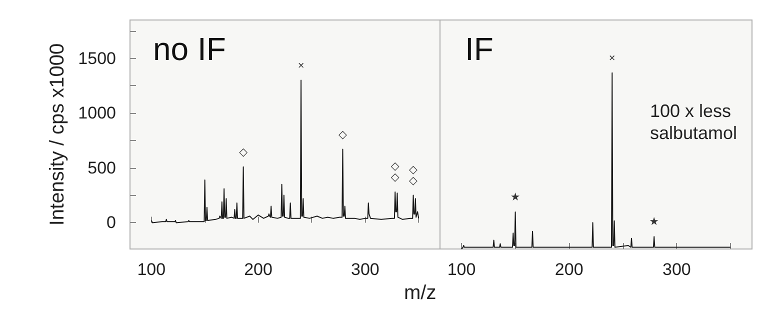  What do you see at coordinates (102, 168) in the screenshot?
I see `y-tick-label: 500` at bounding box center [102, 168].